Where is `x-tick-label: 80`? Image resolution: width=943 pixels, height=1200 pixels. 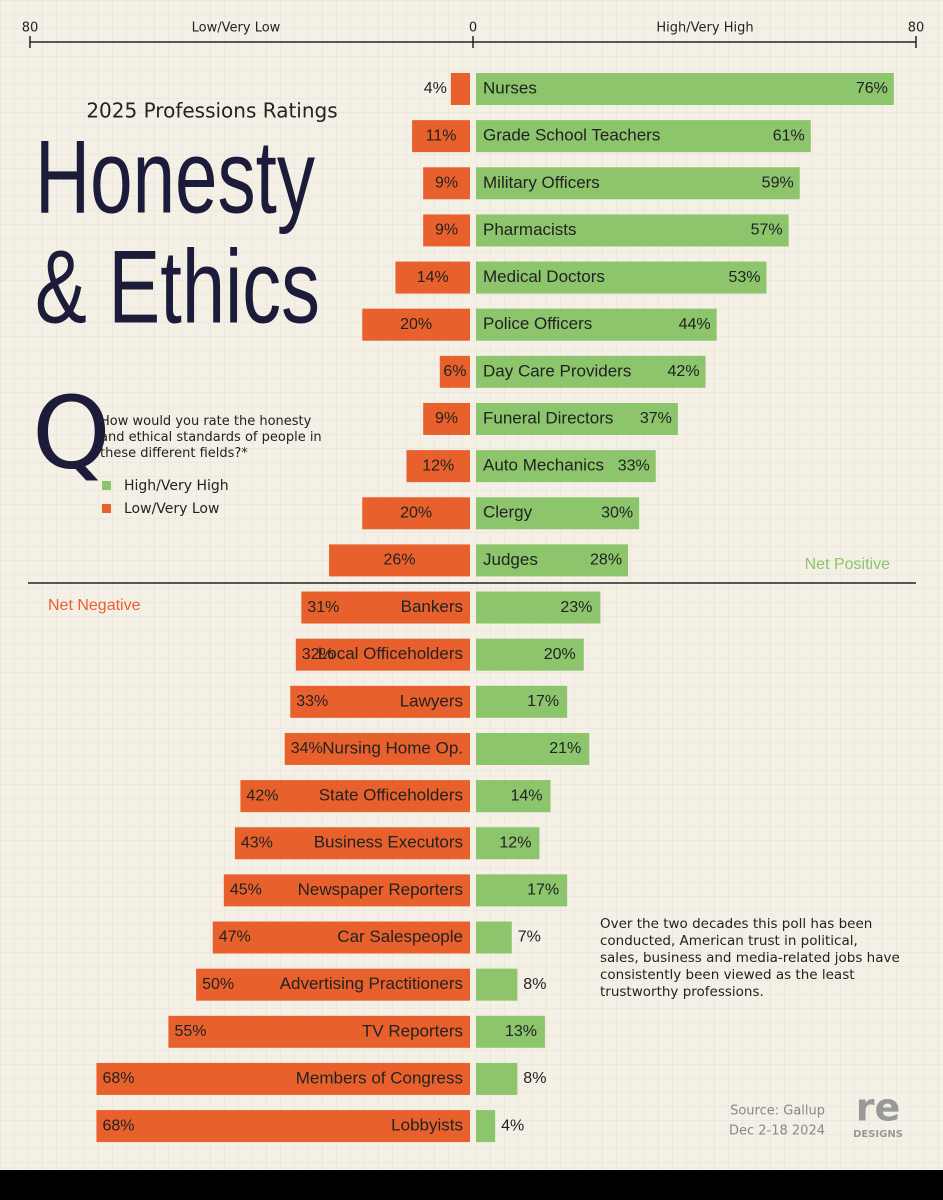 x-tick-label: 80 is located at coordinates (30, 28).